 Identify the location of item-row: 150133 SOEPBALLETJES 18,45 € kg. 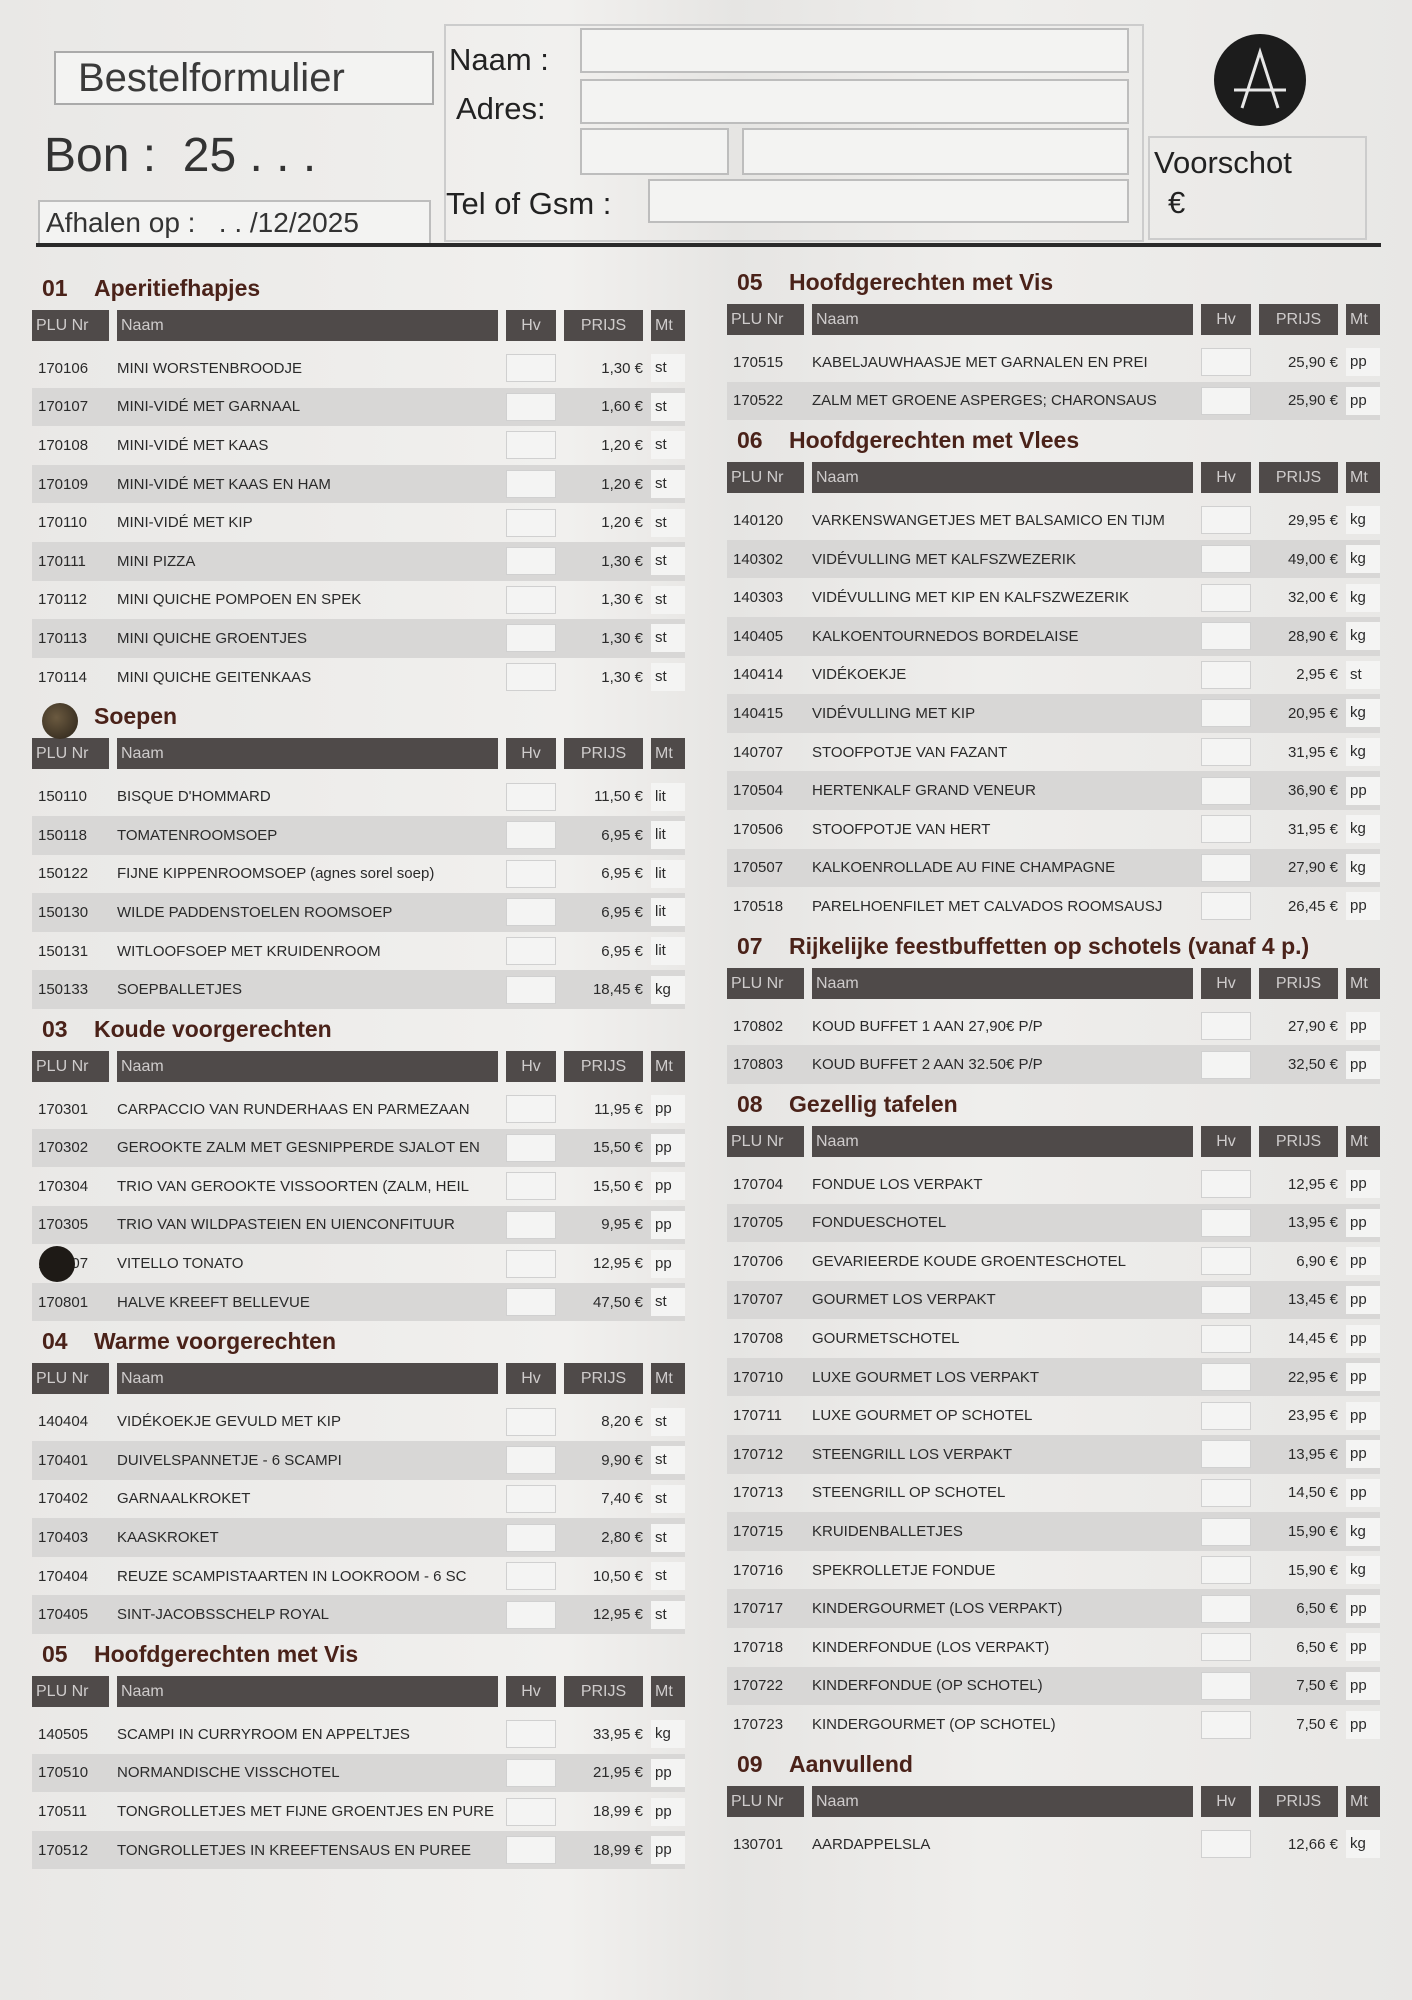
(358, 989).